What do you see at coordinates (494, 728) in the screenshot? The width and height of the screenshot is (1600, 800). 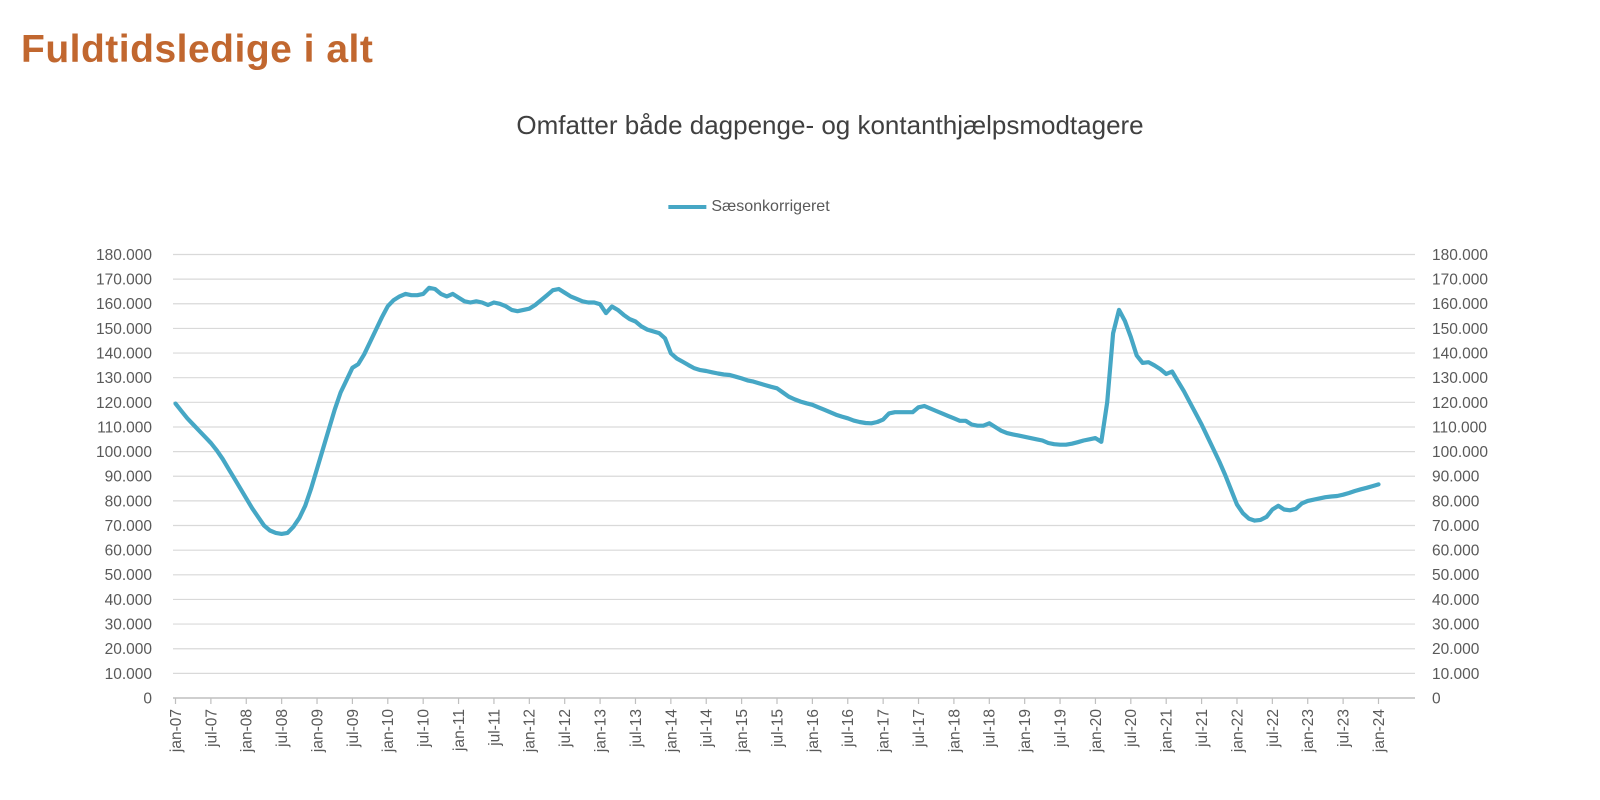 I see `x-axis-label: jul-11` at bounding box center [494, 728].